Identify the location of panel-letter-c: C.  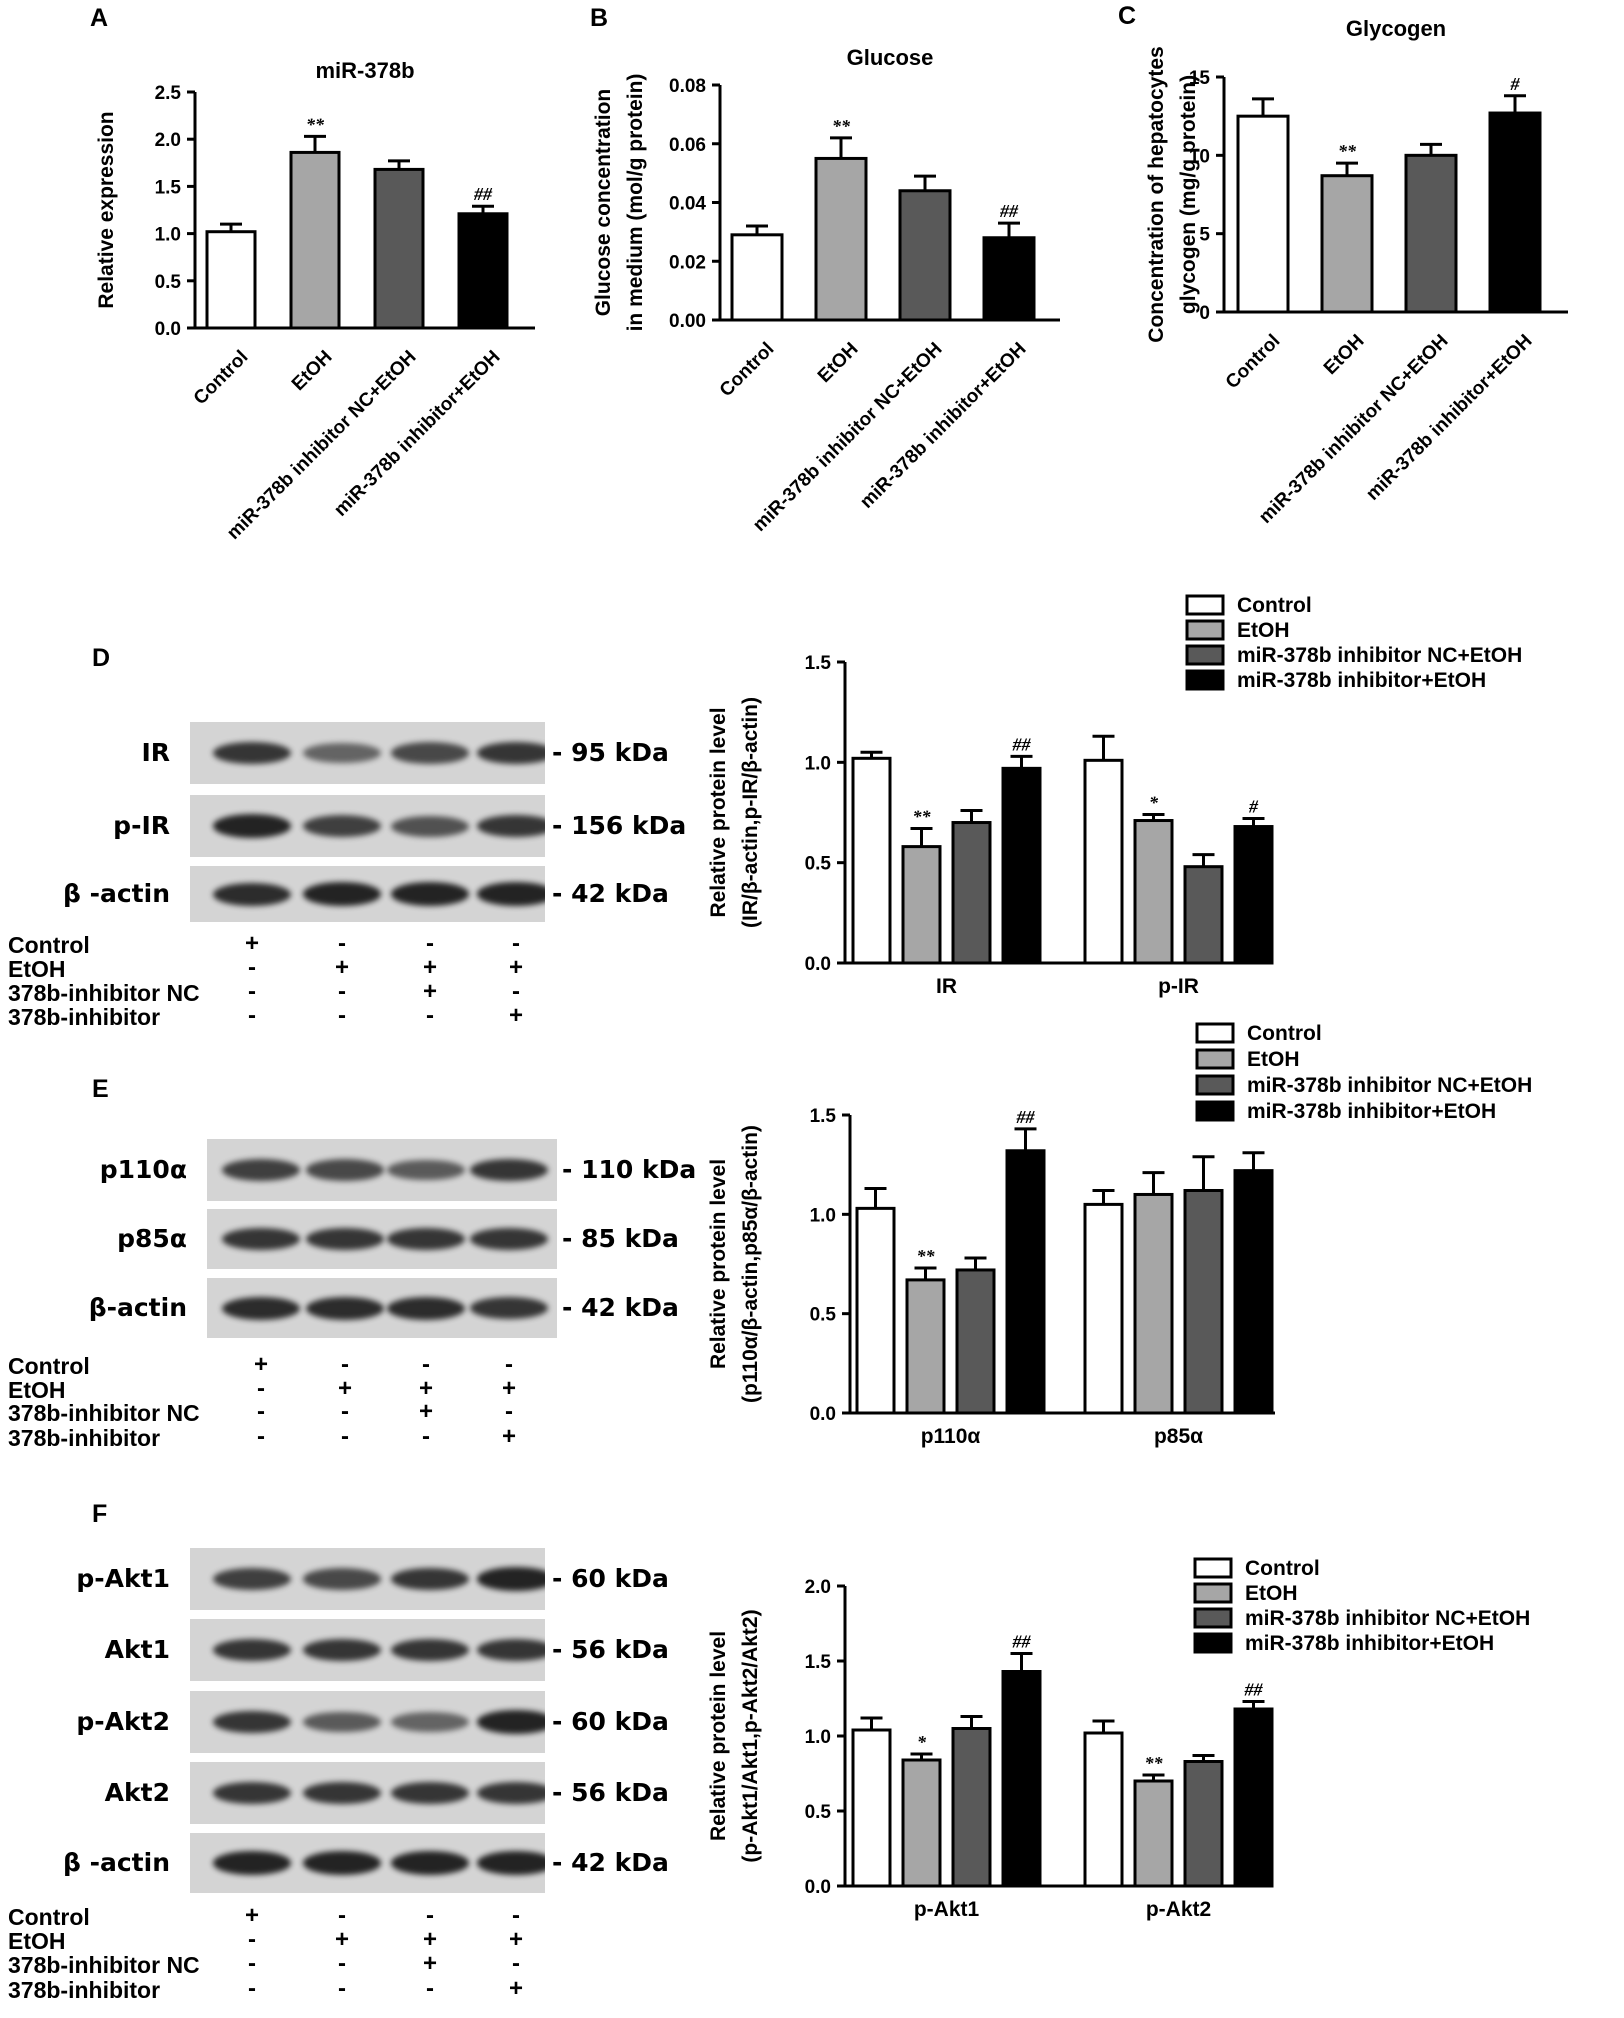
(1127, 16).